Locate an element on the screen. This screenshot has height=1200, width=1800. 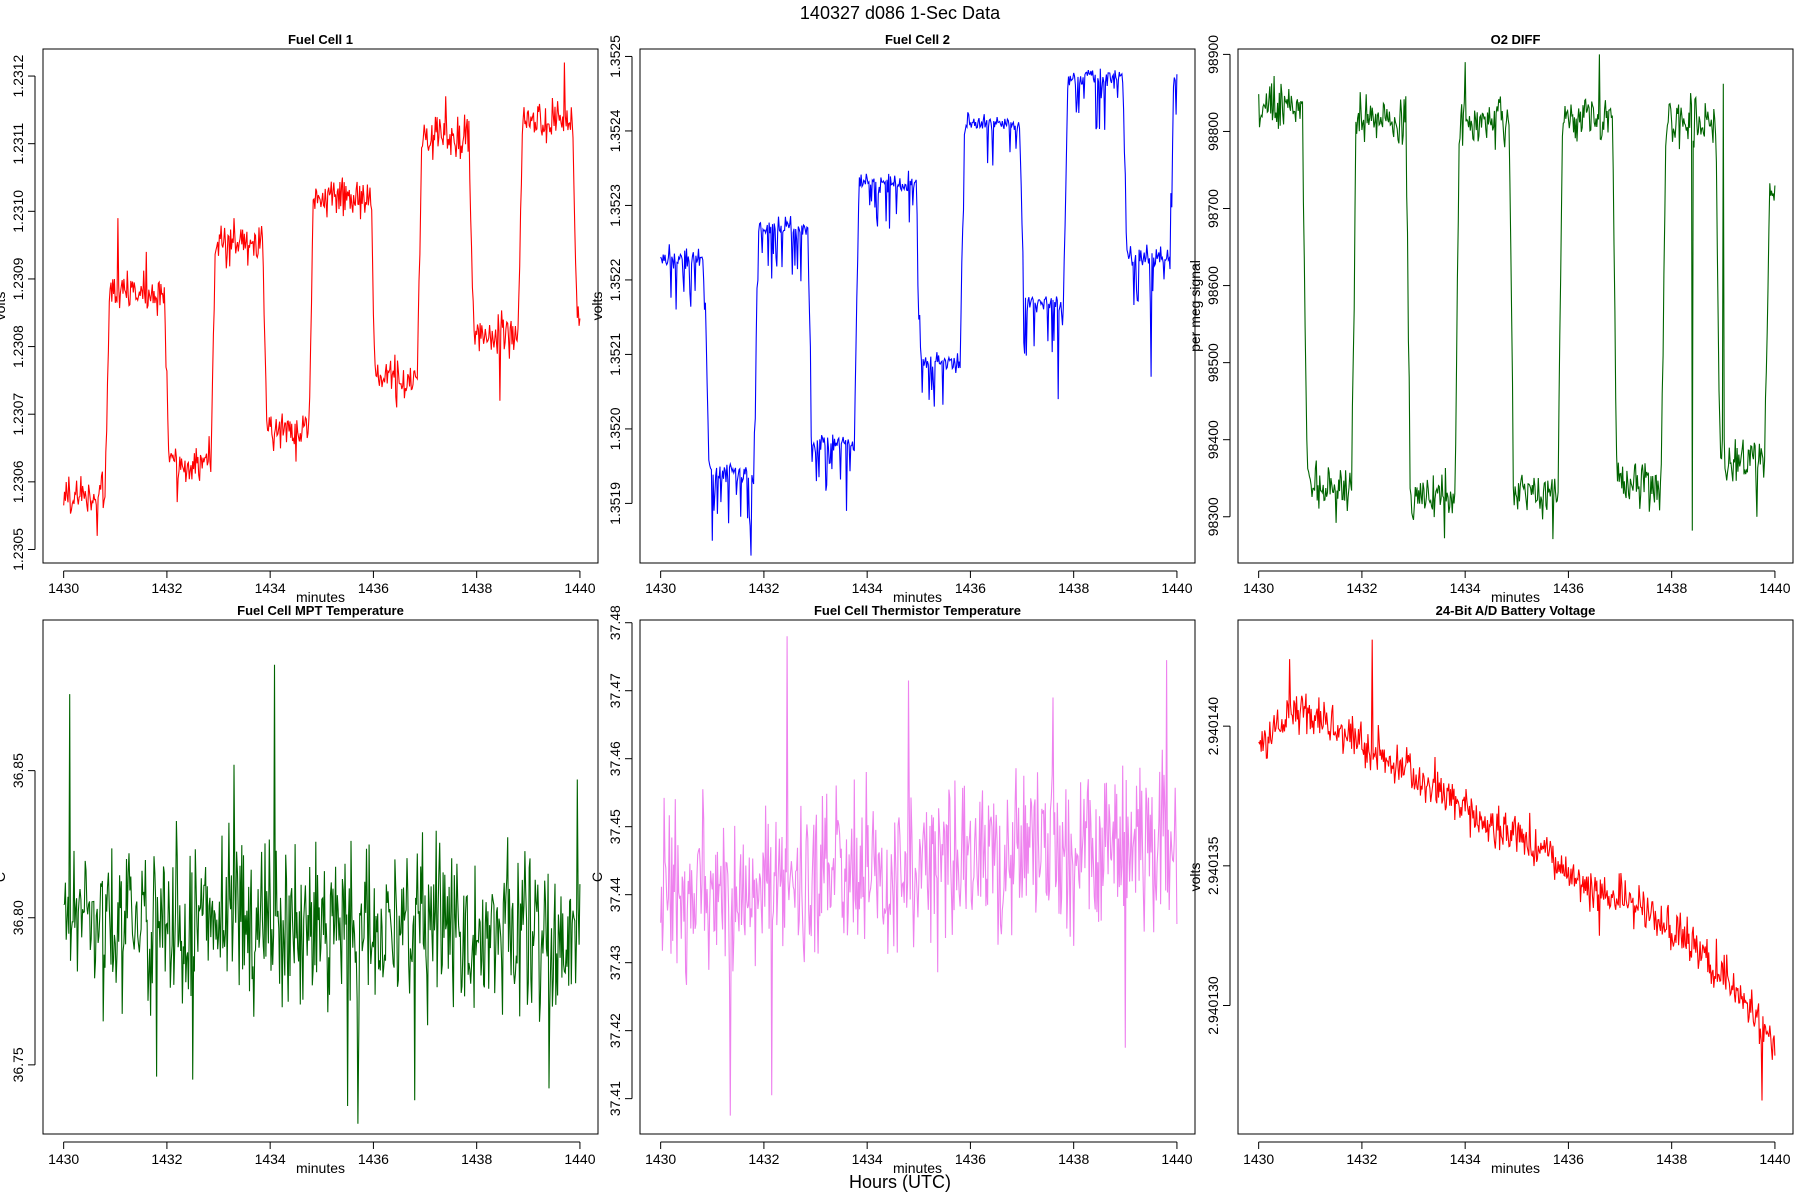
y-tick-label: 2.940135 is located at coordinates (1213, 865).